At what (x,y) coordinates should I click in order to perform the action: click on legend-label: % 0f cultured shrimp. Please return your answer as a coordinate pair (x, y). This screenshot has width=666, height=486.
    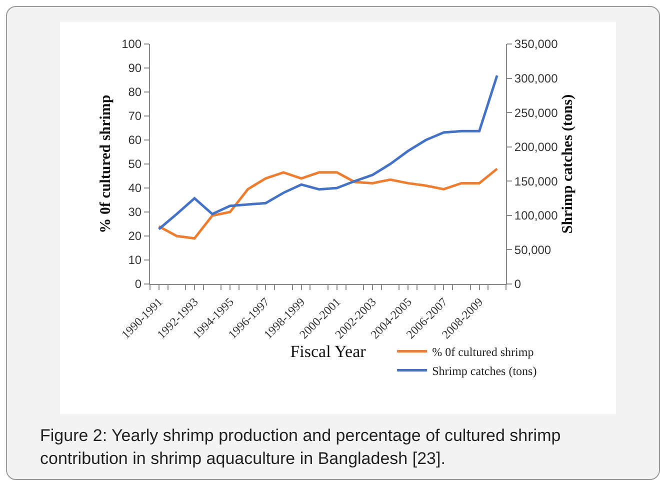
    Looking at the image, I should click on (483, 351).